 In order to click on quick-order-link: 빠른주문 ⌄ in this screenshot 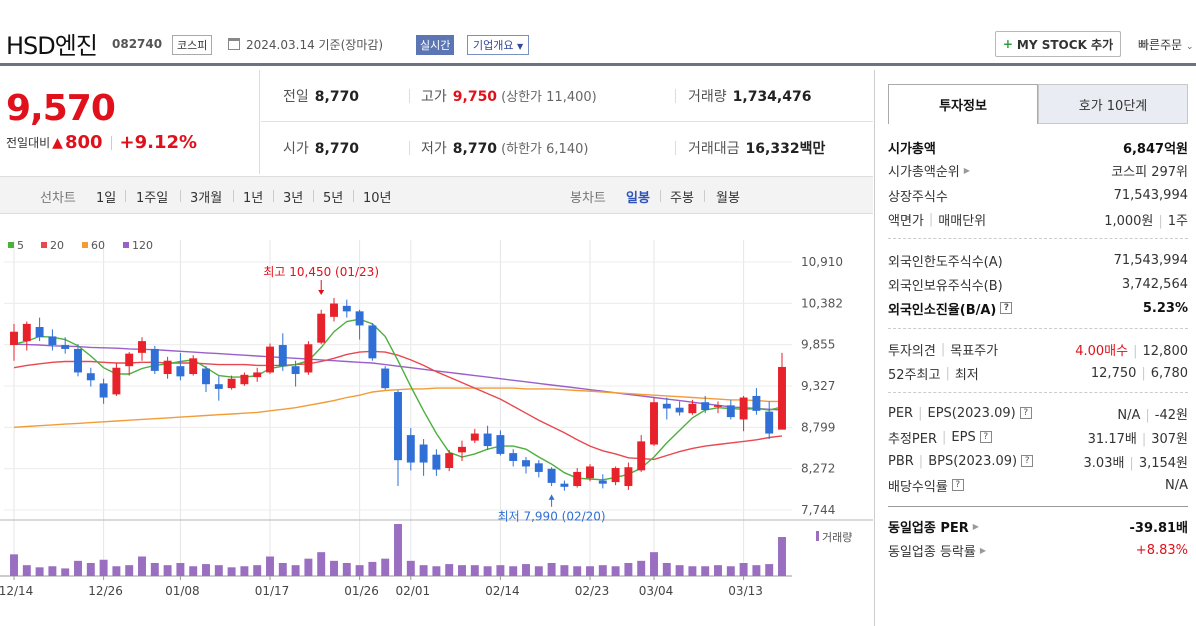, I will do `click(1166, 45)`.